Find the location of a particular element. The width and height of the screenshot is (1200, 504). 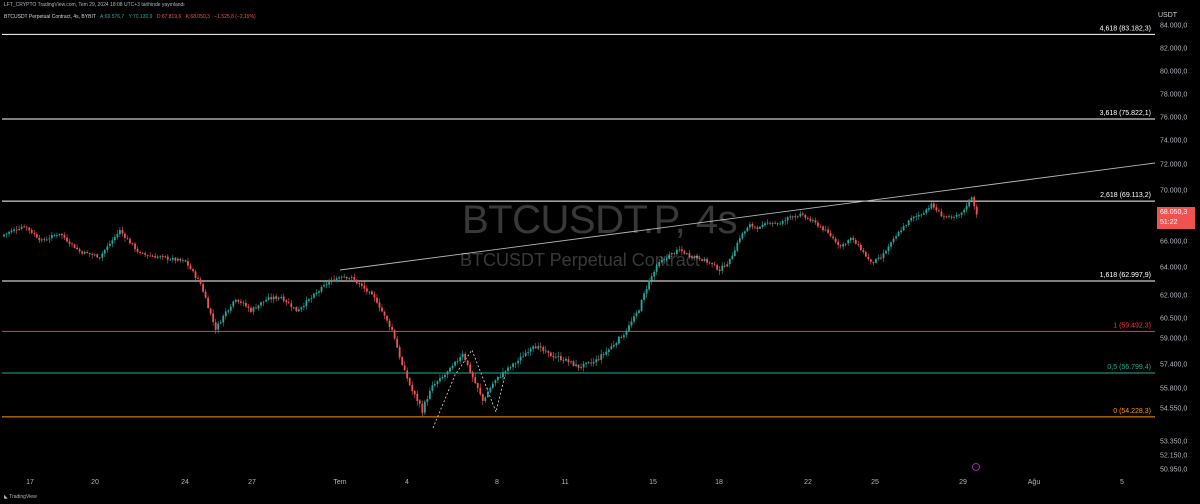

symbol-title: BTCUSDT Perpetual Contract, 4s, BYBIT is located at coordinates (50, 17).